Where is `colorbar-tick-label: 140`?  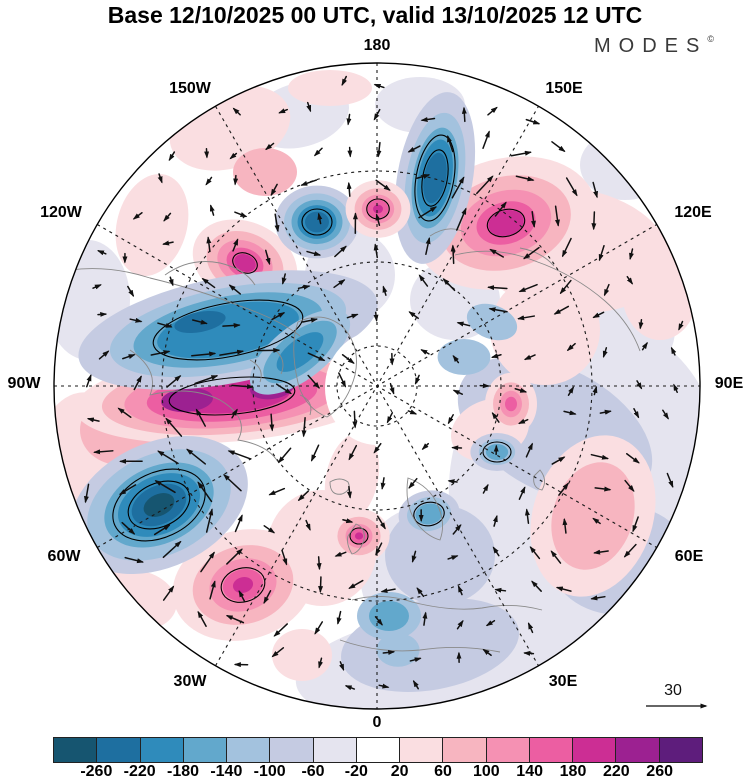
colorbar-tick-label: 140 is located at coordinates (530, 771).